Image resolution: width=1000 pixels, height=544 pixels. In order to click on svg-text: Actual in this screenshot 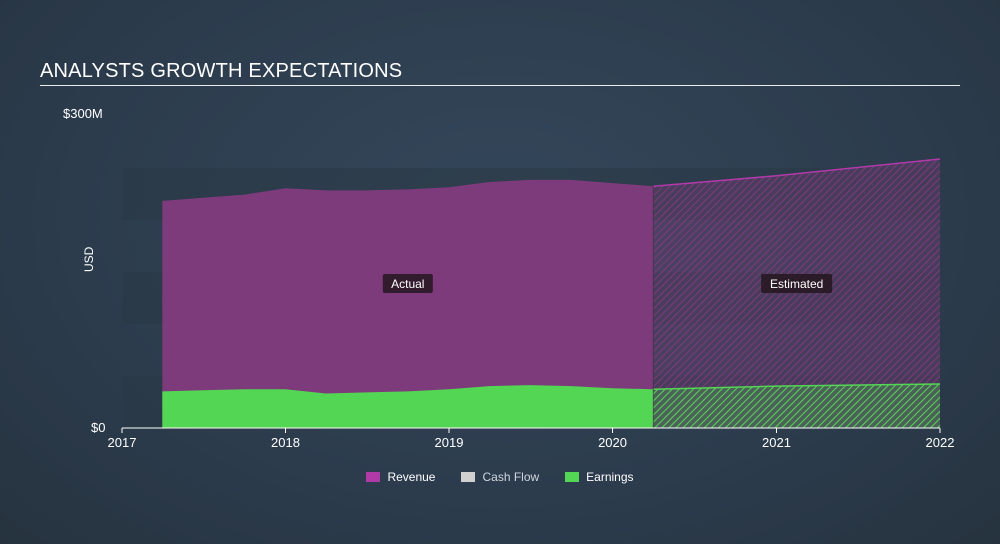, I will do `click(407, 284)`.